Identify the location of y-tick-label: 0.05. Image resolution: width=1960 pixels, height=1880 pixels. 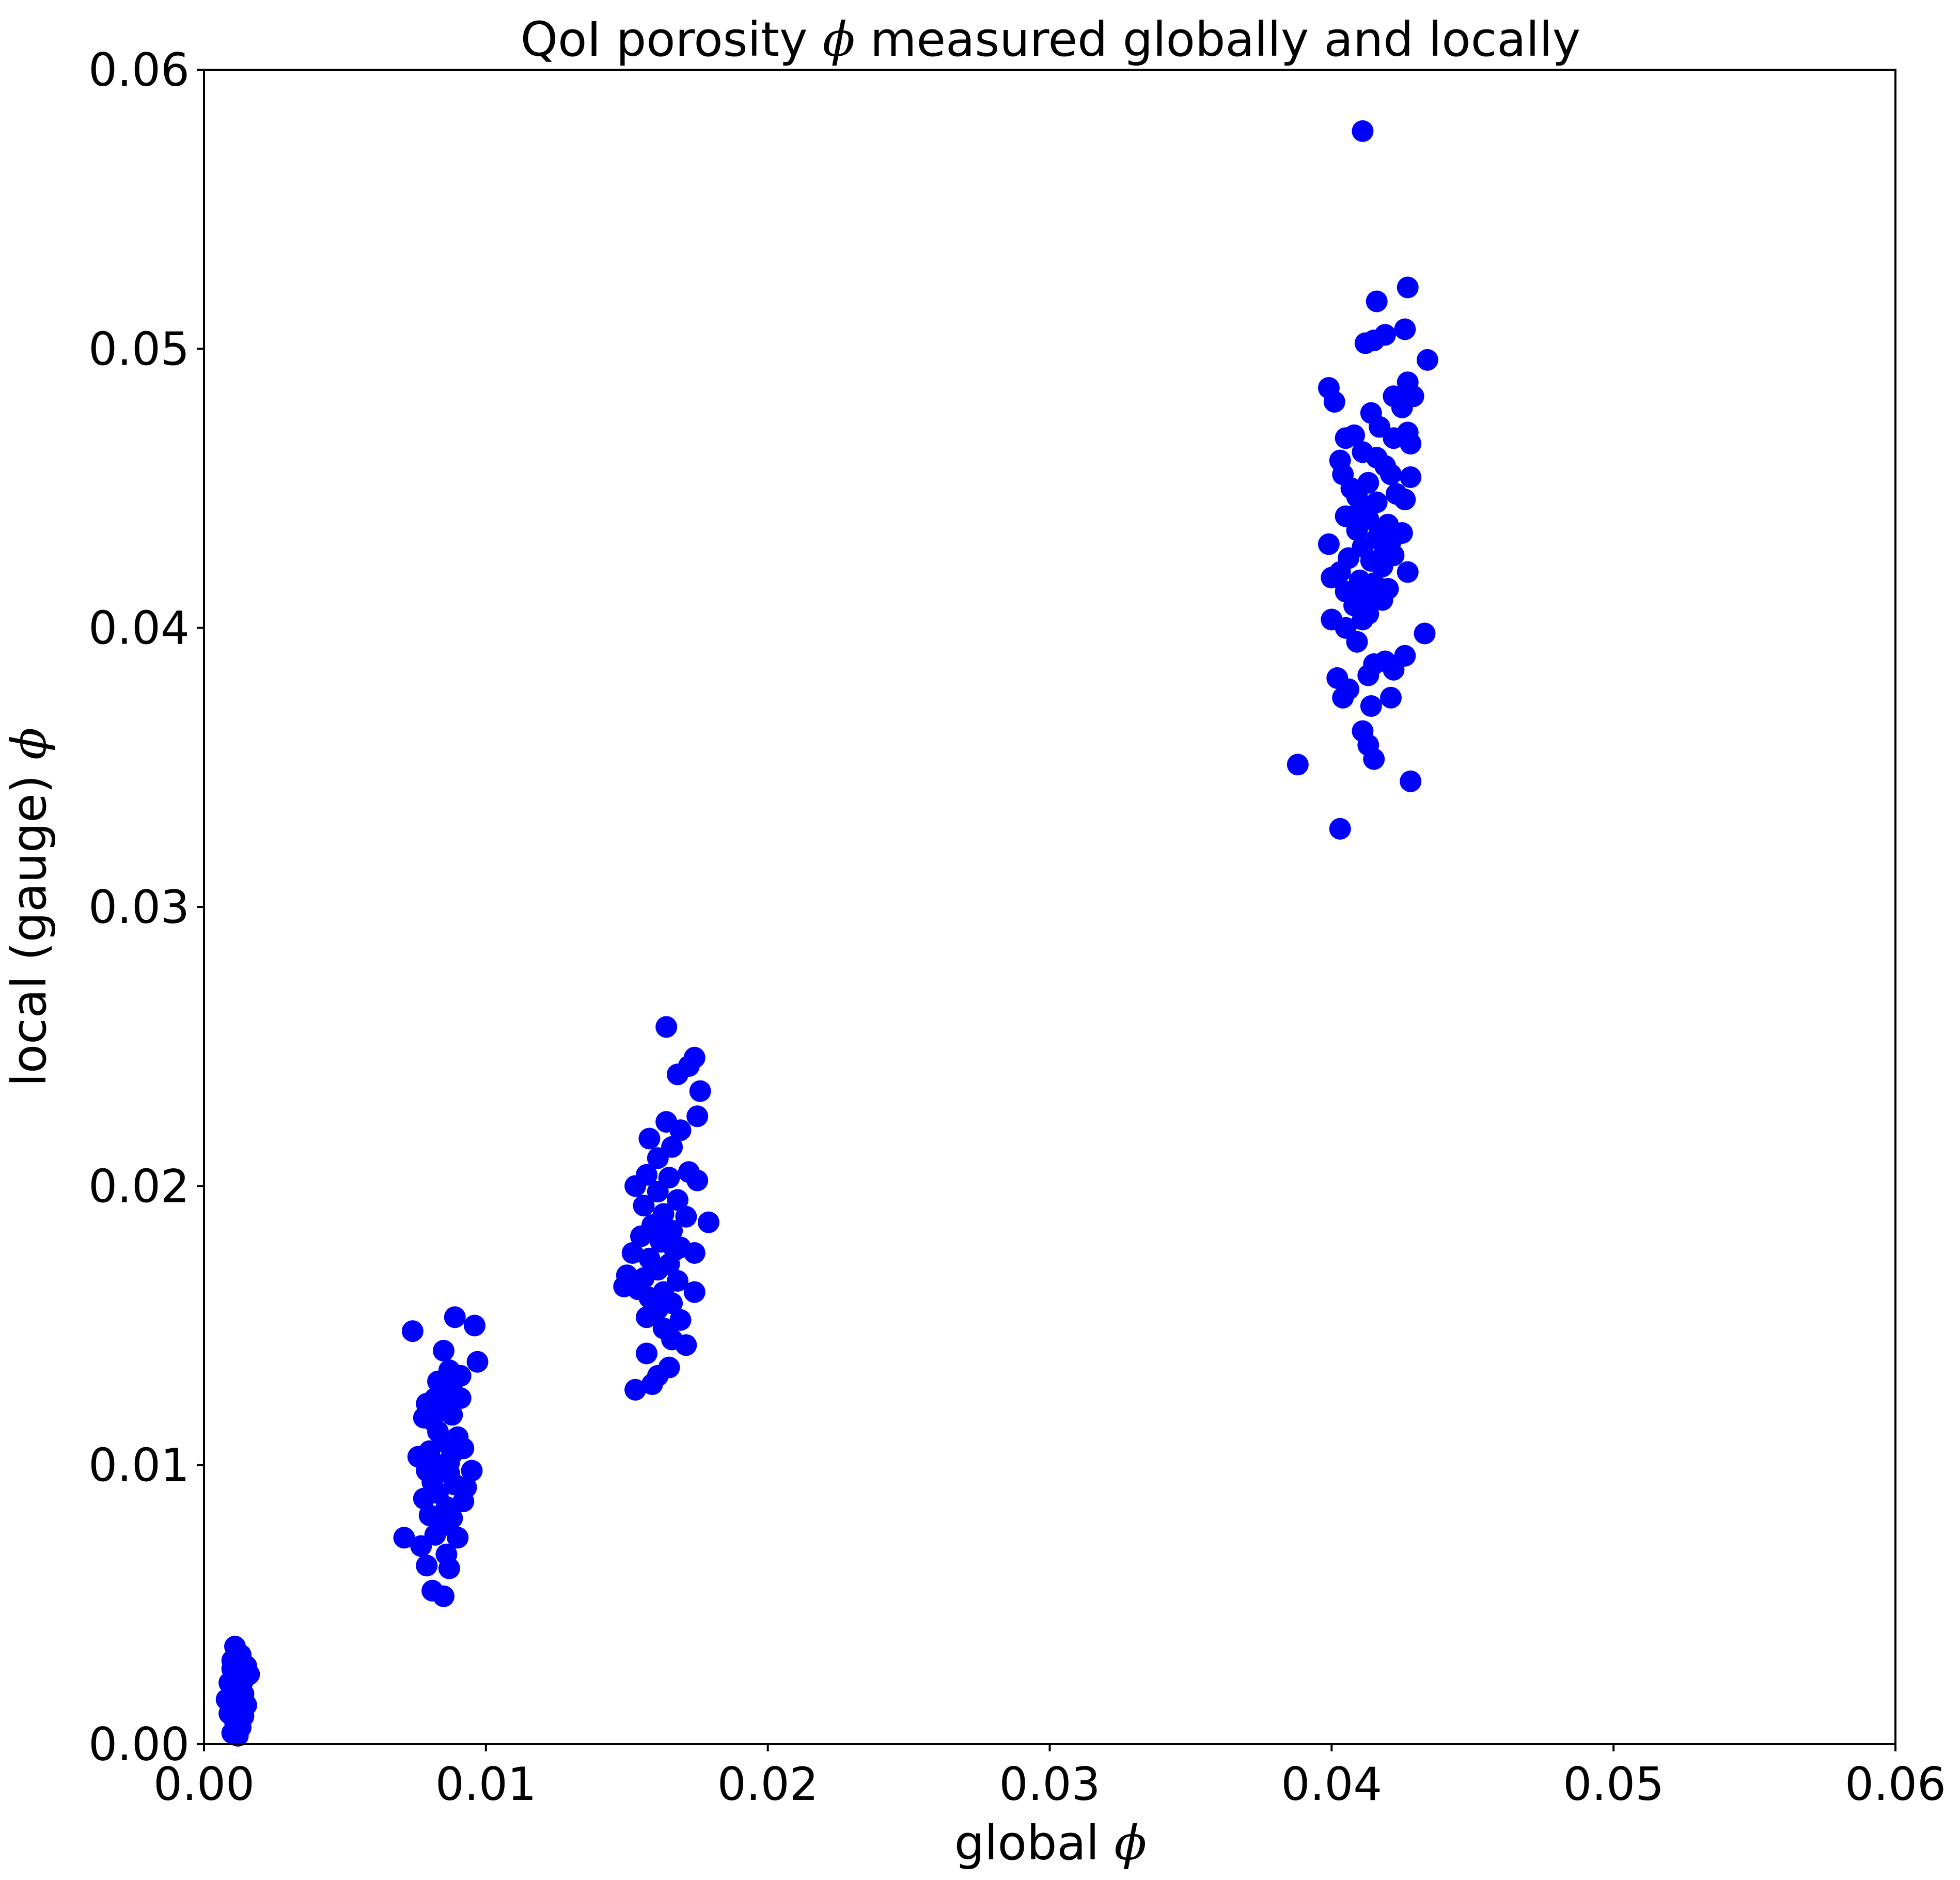
(139, 349).